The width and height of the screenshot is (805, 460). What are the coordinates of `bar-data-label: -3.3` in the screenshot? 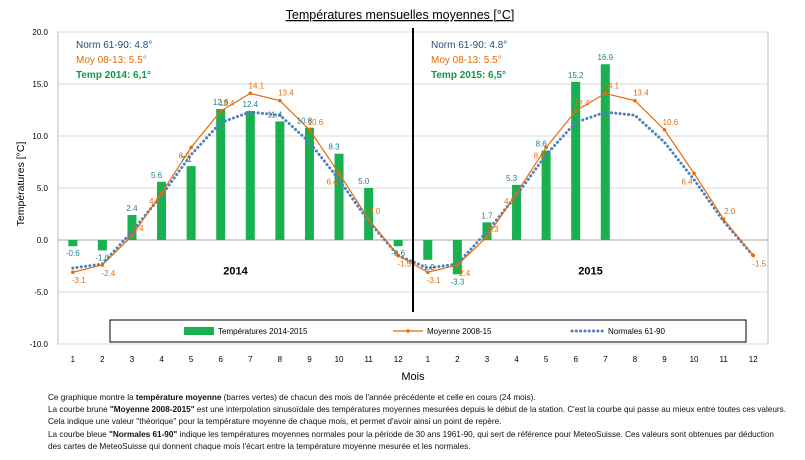 It's located at (457, 281).